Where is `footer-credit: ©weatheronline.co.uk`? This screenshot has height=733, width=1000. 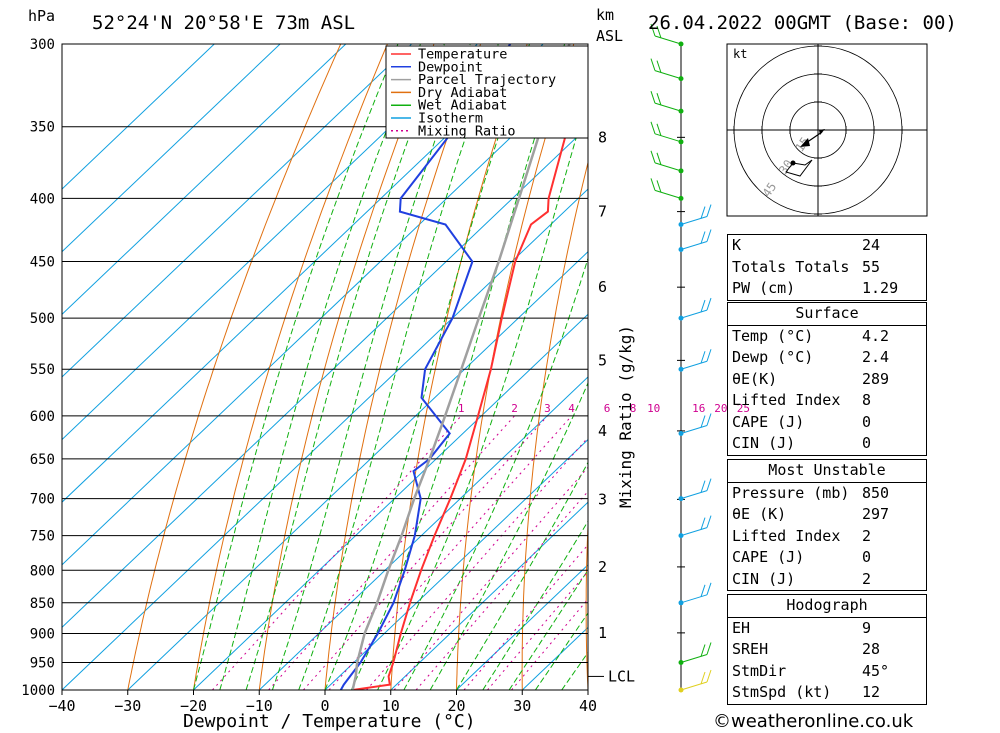 footer-credit: ©weatheronline.co.uk is located at coordinates (813, 721).